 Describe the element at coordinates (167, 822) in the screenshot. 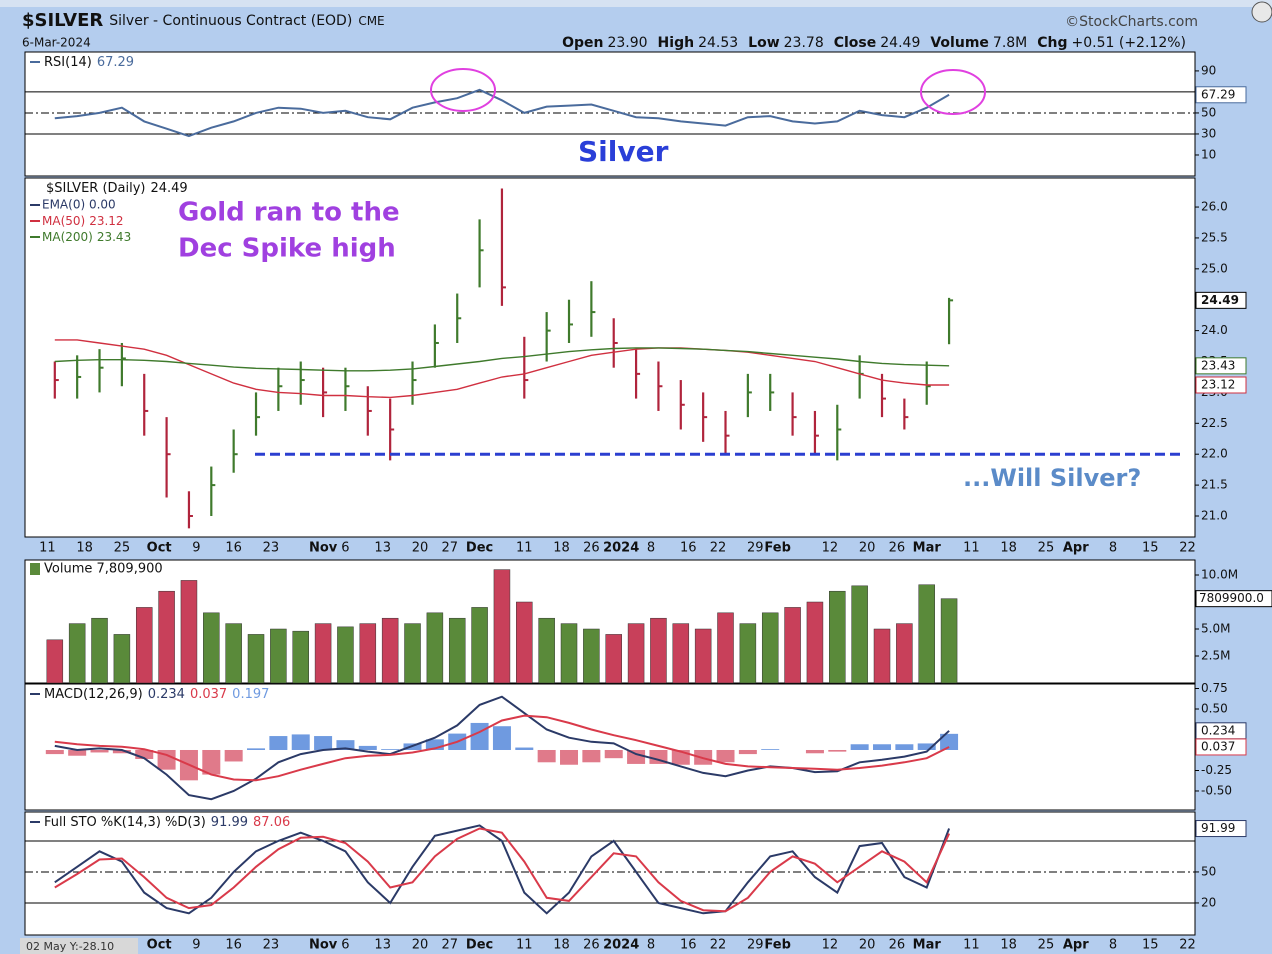

I see `legend-entry: Full STO %K(14,3) %D(3) 91.99 87.06` at that location.